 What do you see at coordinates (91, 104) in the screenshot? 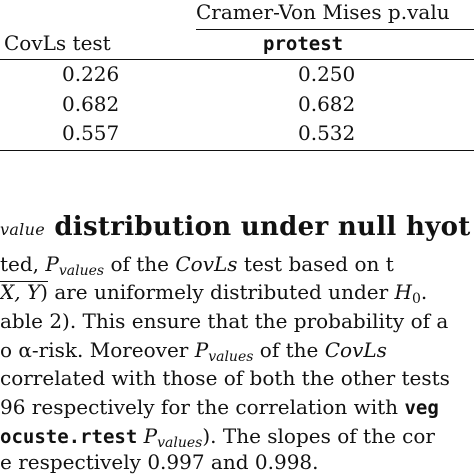
I see `table-cell-covls: 0.682` at bounding box center [91, 104].